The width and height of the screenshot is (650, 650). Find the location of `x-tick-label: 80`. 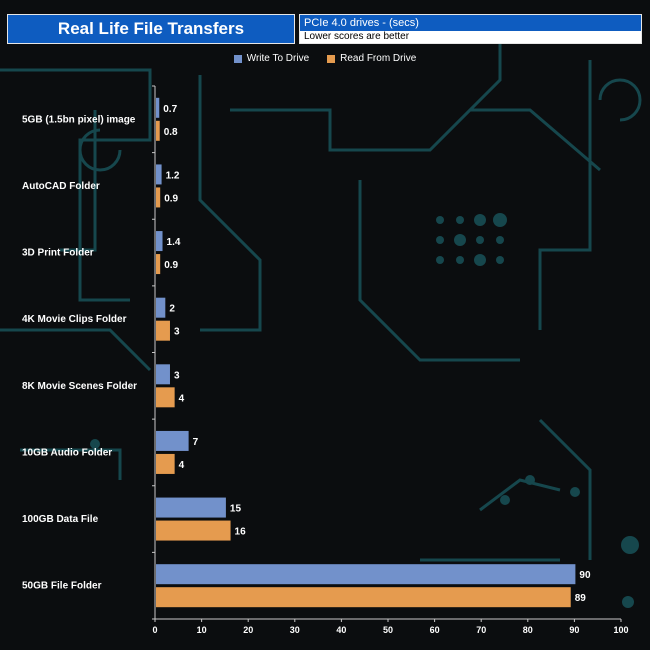

x-tick-label: 80 is located at coordinates (528, 630).